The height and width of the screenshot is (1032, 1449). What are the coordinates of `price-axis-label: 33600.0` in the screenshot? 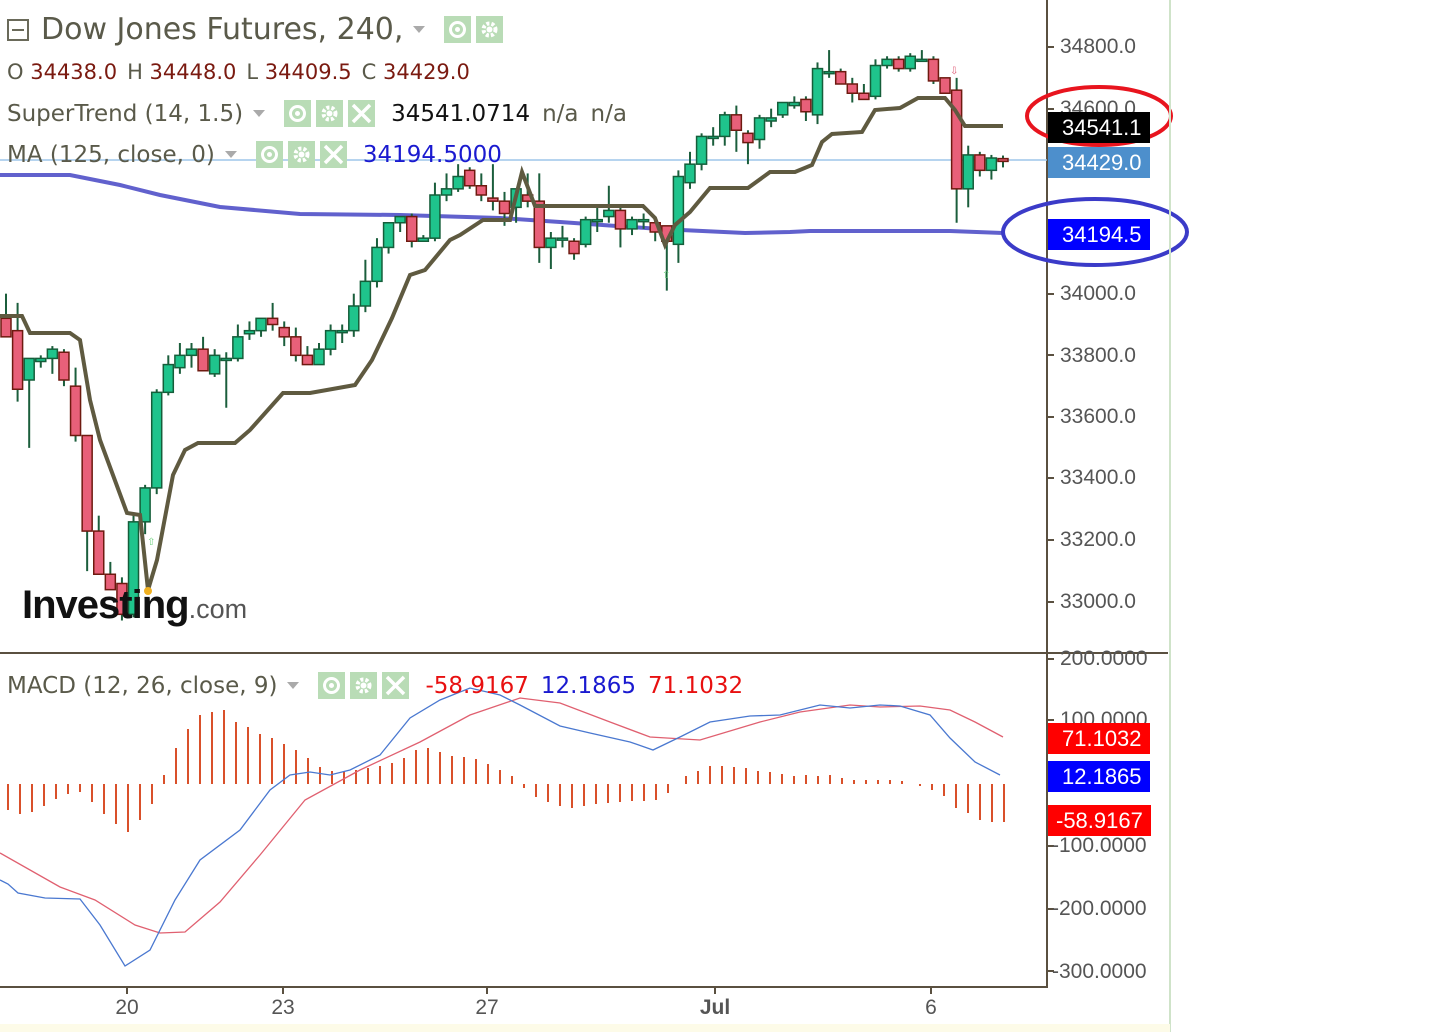 It's located at (1098, 416).